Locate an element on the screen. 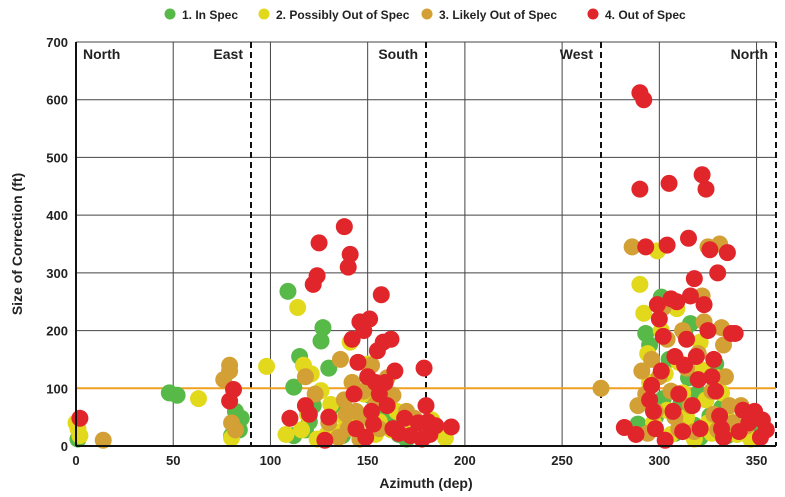 This screenshot has width=785, height=497. legend-label: 1. In Spec is located at coordinates (210, 15).